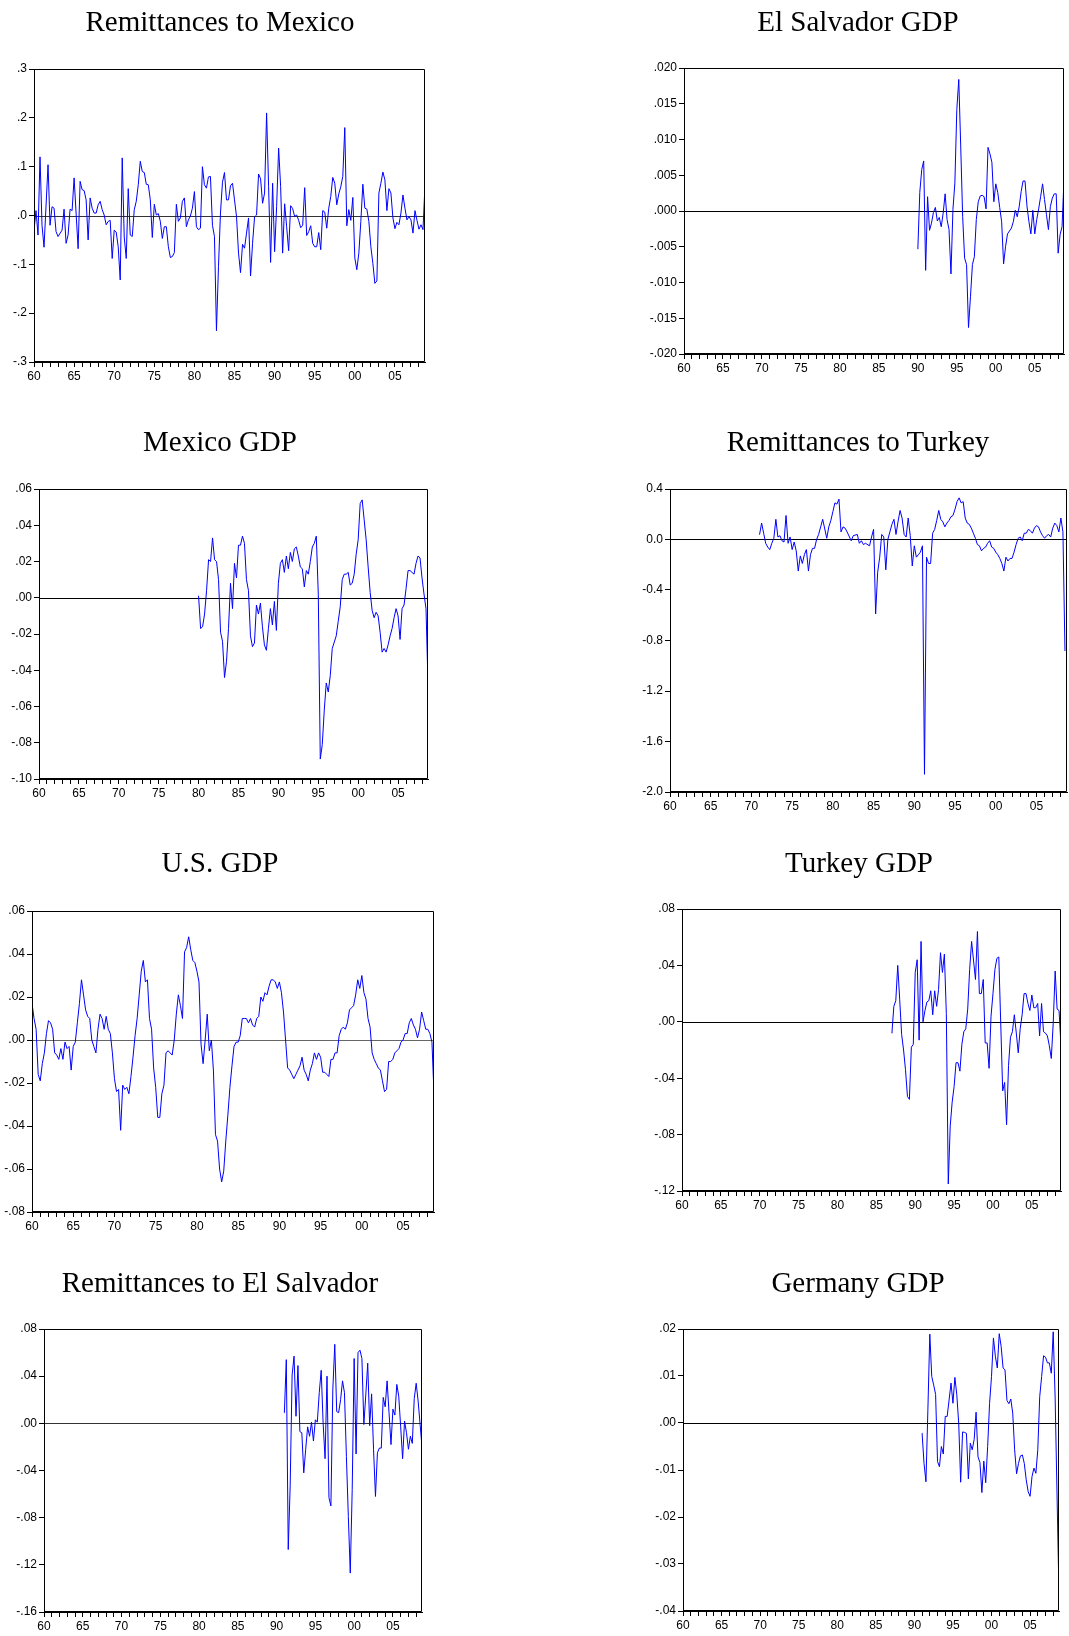  What do you see at coordinates (220, 21) in the screenshot?
I see `chart-title: Remittances to Mexico` at bounding box center [220, 21].